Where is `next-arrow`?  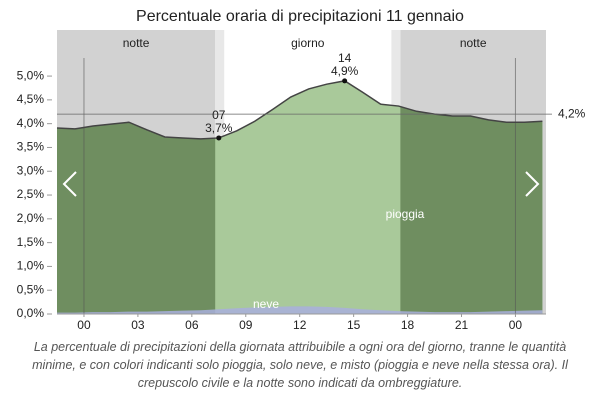
next-arrow is located at coordinates (532, 184).